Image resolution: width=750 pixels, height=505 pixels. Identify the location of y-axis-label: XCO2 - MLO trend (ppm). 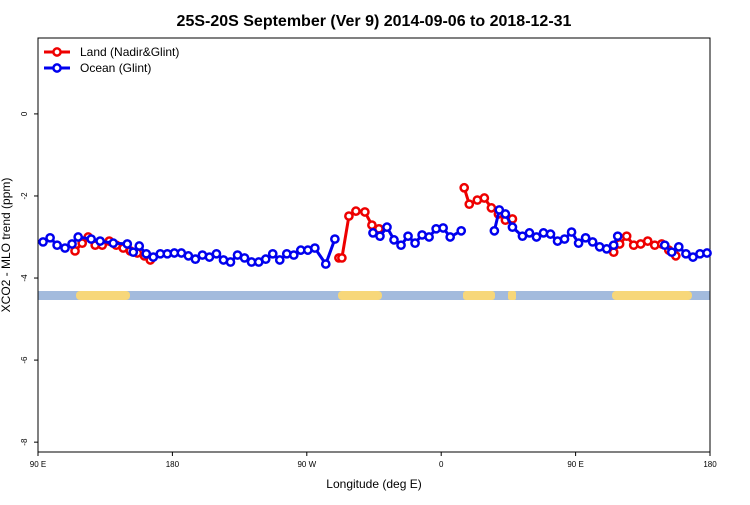
(6, 245).